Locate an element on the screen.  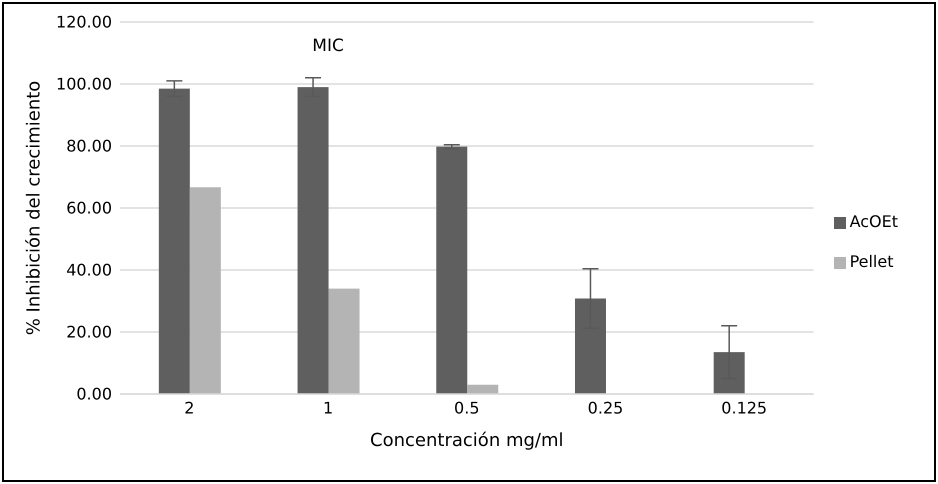
x-tick-label: 0.25 is located at coordinates (606, 408).